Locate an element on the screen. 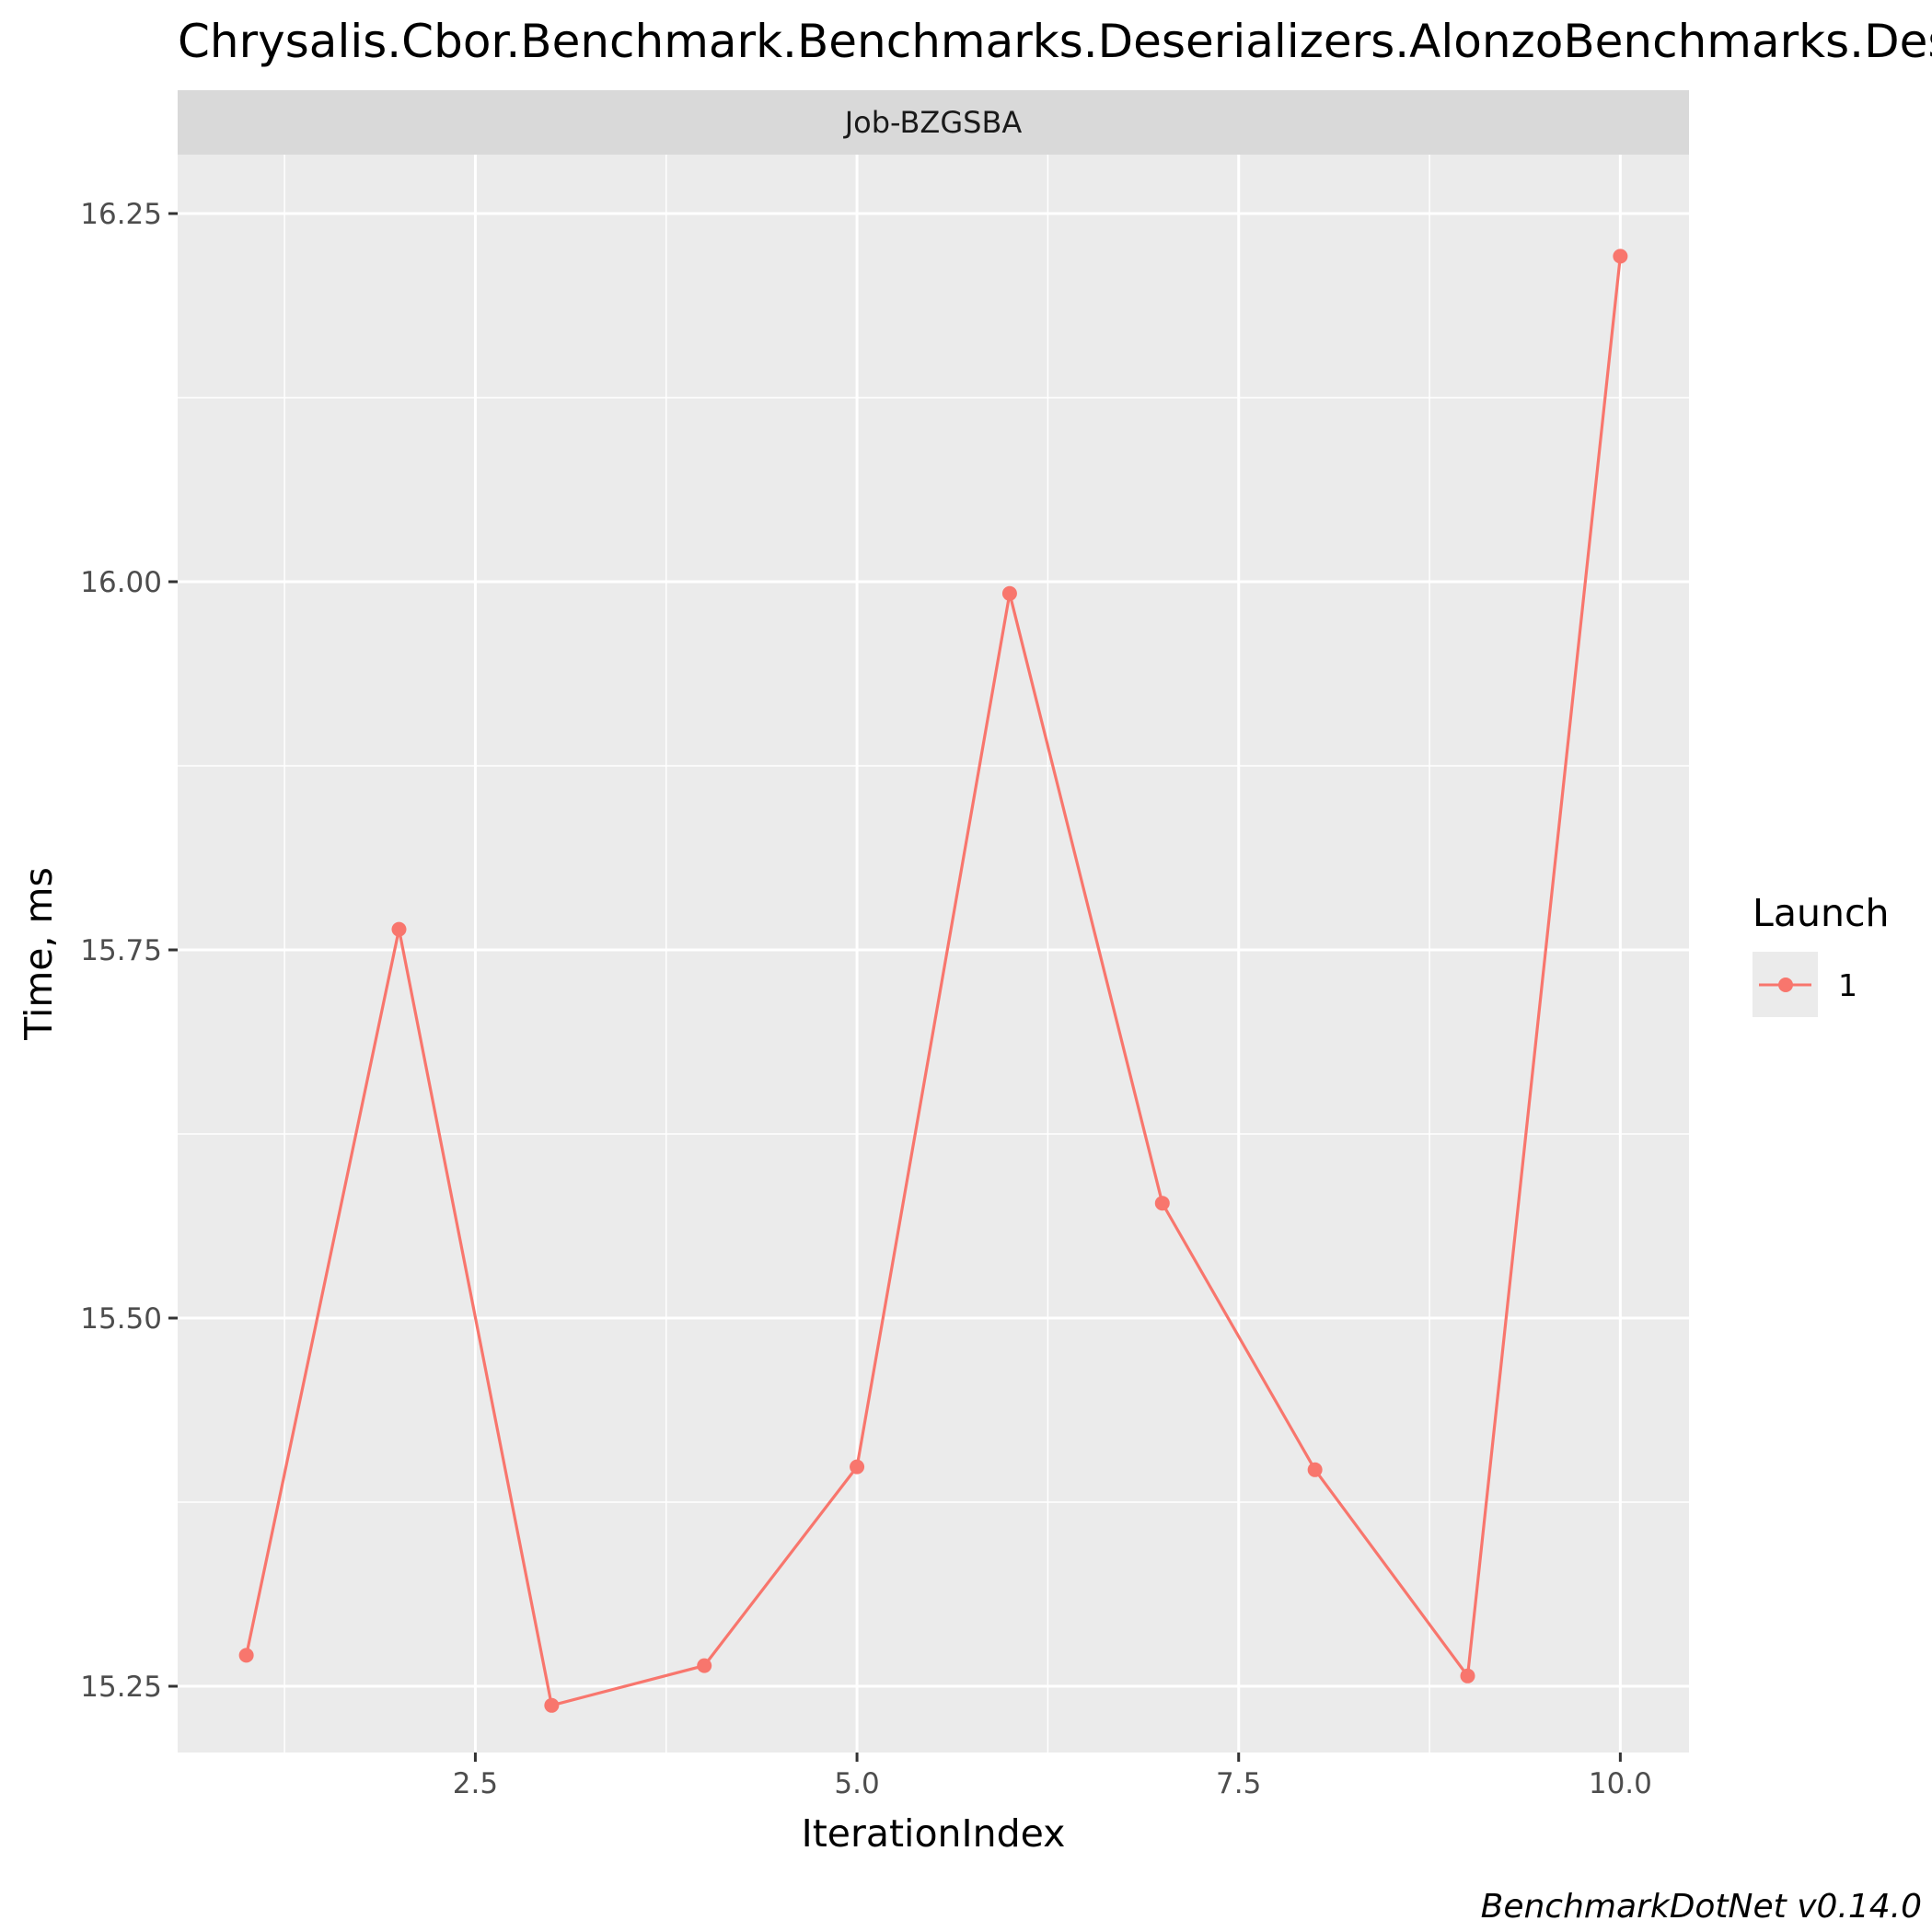 The width and height of the screenshot is (1932, 1932). legend: Launch 1 is located at coordinates (1821, 954).